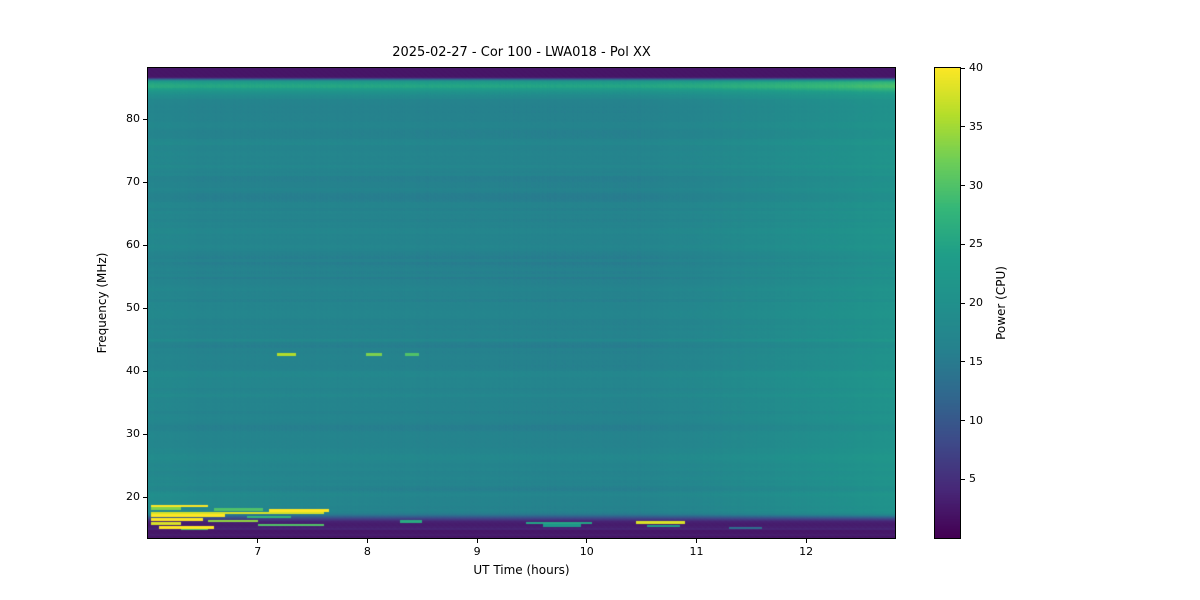 Image resolution: width=1200 pixels, height=600 pixels. Describe the element at coordinates (367, 551) in the screenshot. I see `x-tick-label: 8` at that location.